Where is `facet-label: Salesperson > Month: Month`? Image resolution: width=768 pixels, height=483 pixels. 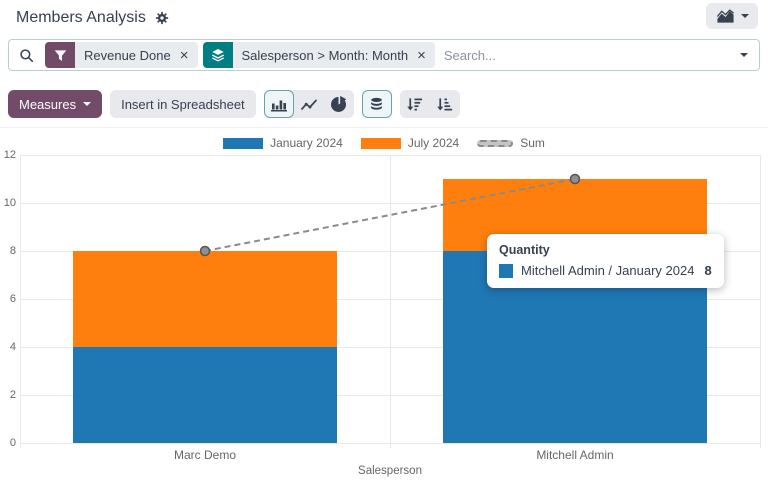
facet-label: Salesperson > Month: Month is located at coordinates (325, 55).